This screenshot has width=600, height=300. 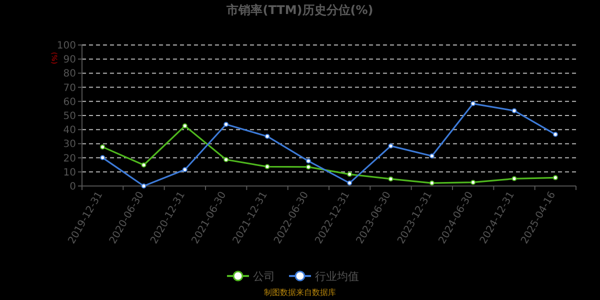 What do you see at coordinates (69, 74) in the screenshot?
I see `y-tick-label: 80` at bounding box center [69, 74].